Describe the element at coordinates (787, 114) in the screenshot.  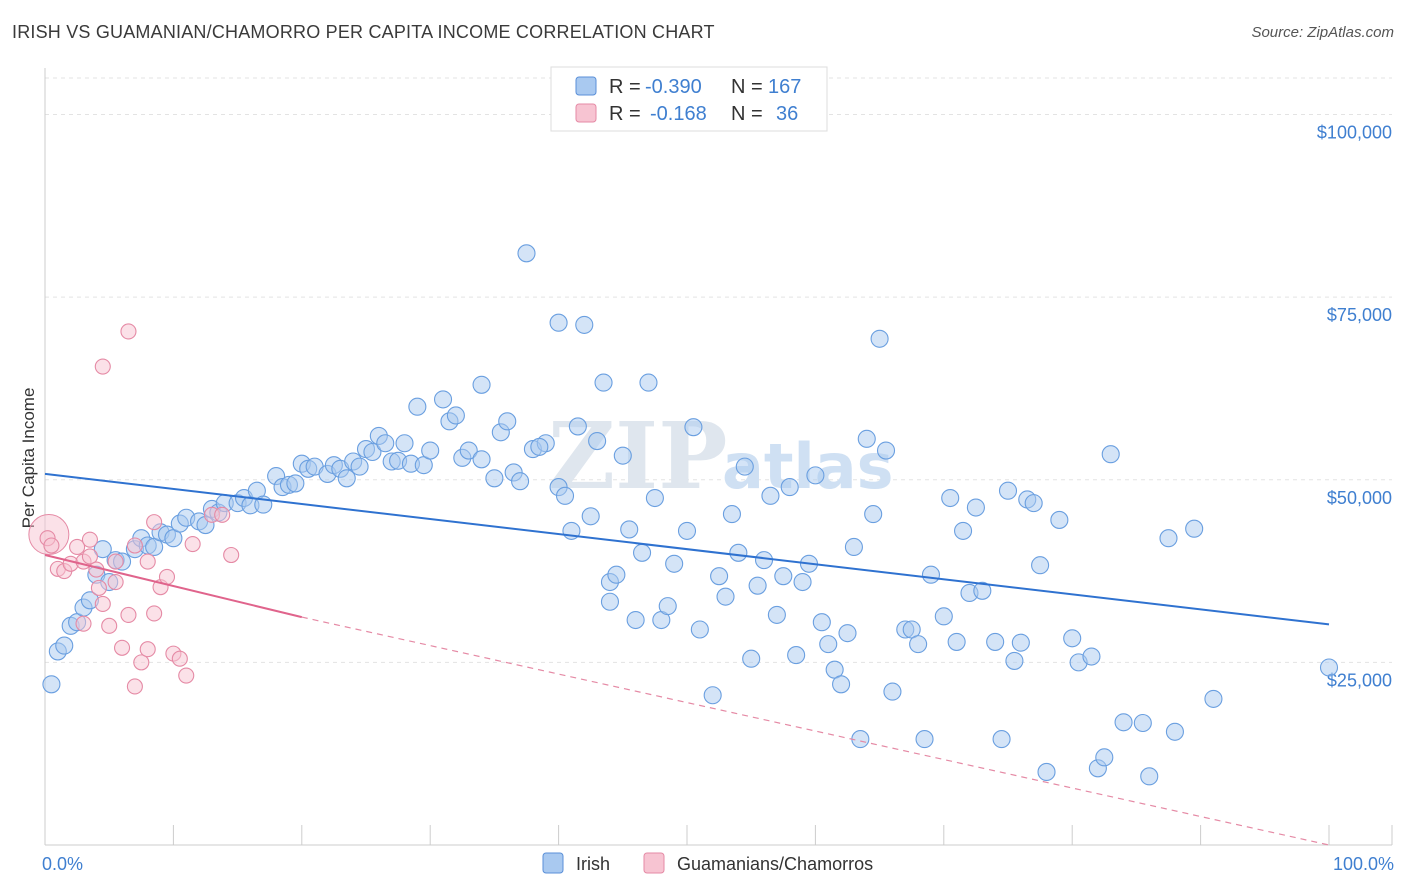
I see `legend-n-value-2: 36` at that location.